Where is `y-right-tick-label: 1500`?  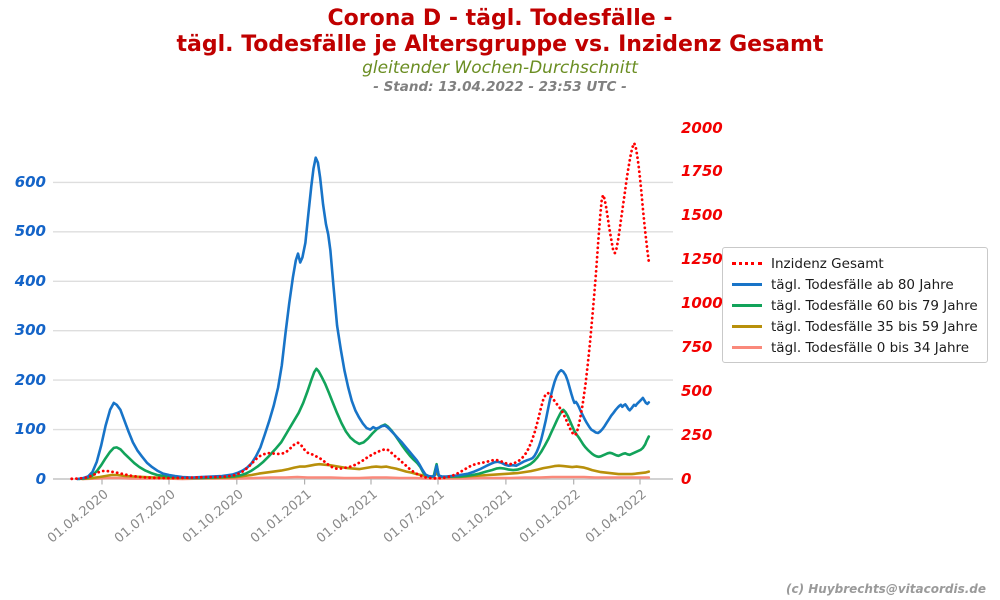 y-right-tick-label: 1500 is located at coordinates (702, 215).